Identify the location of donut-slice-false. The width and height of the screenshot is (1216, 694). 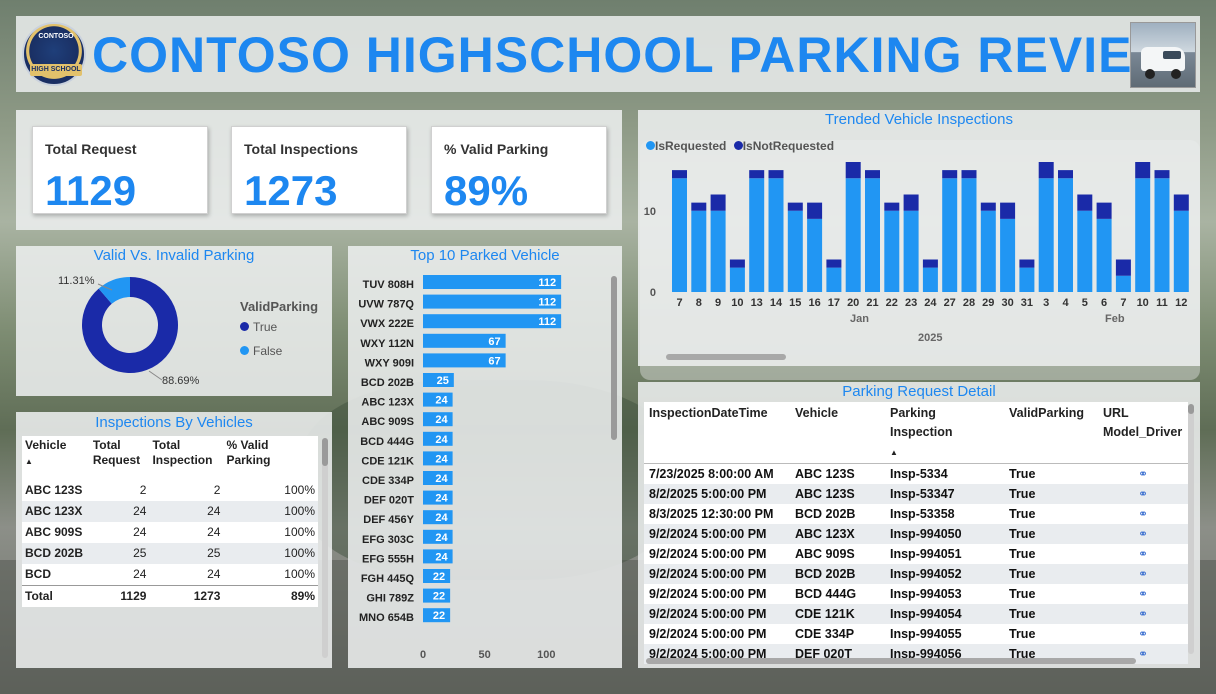
(114, 291).